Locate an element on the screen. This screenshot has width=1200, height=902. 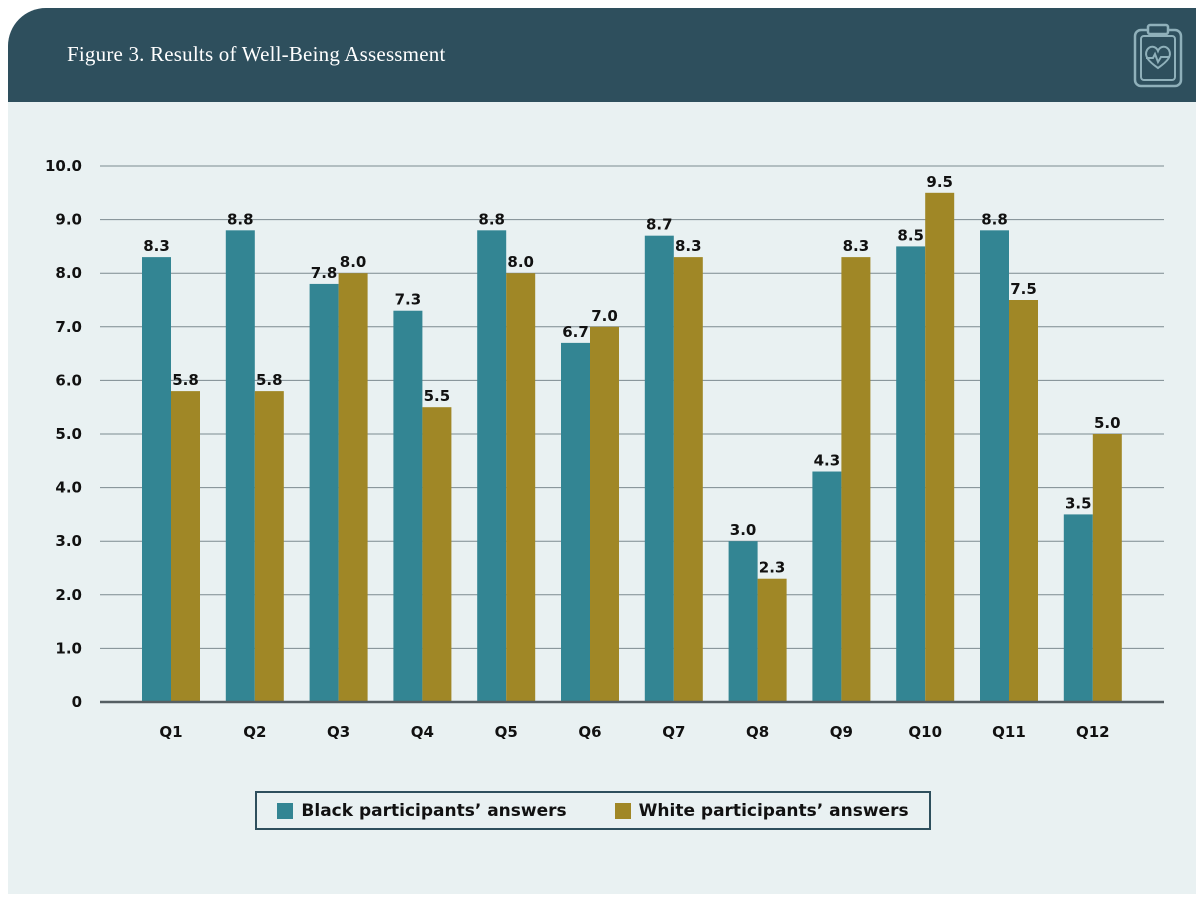
bar-black-q4 is located at coordinates (408, 506).